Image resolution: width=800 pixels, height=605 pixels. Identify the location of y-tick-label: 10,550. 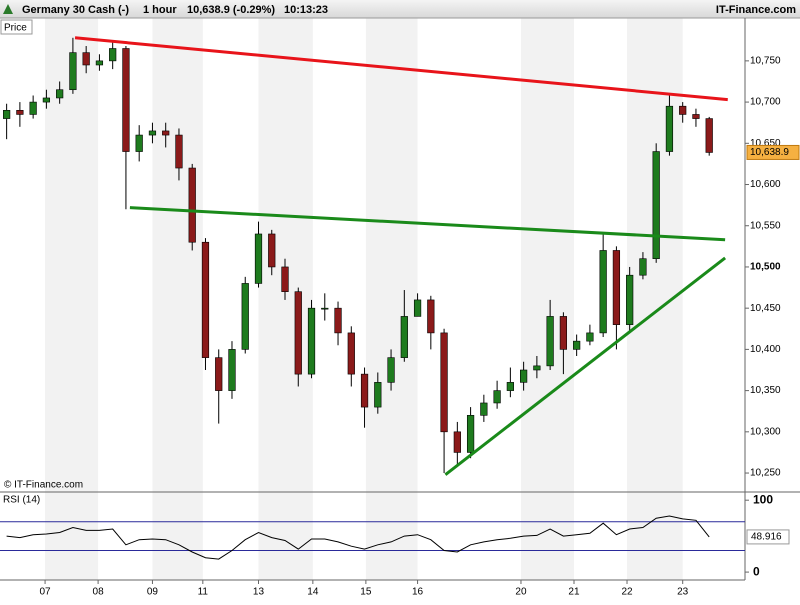
(765, 225).